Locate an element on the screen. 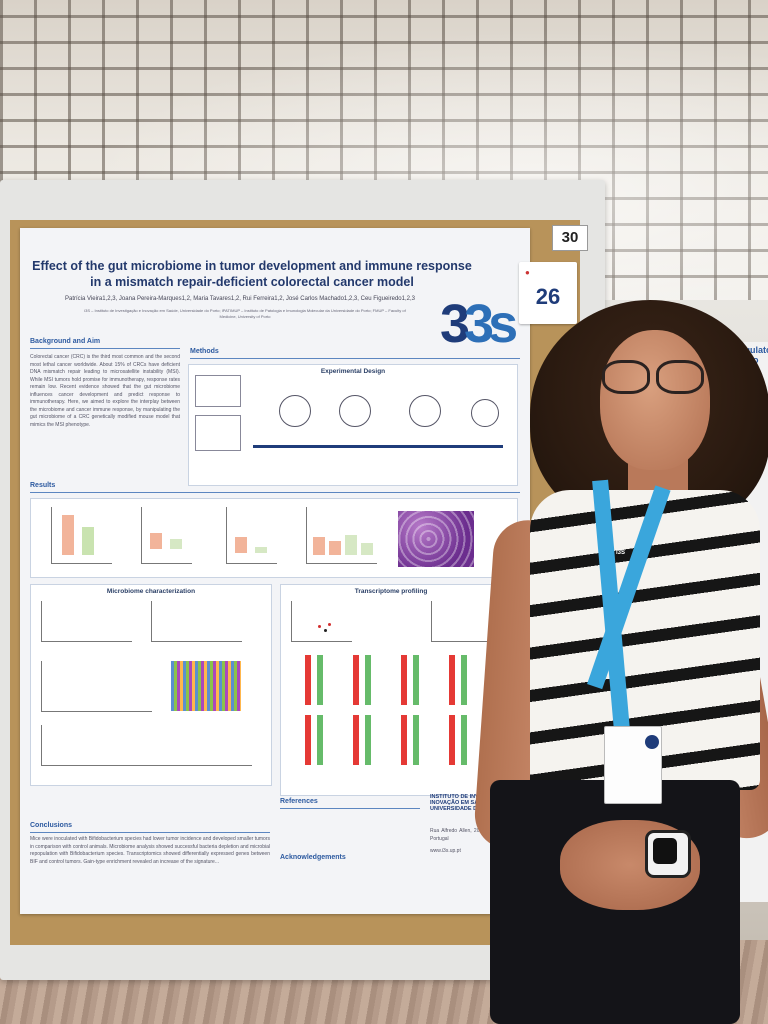 The width and height of the screenshot is (768, 1024). group-box is located at coordinates (218, 433).